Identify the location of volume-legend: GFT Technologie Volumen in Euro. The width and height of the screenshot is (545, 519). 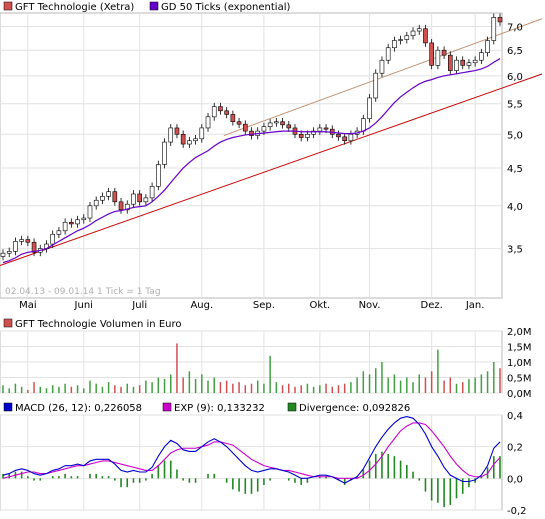
(92, 324).